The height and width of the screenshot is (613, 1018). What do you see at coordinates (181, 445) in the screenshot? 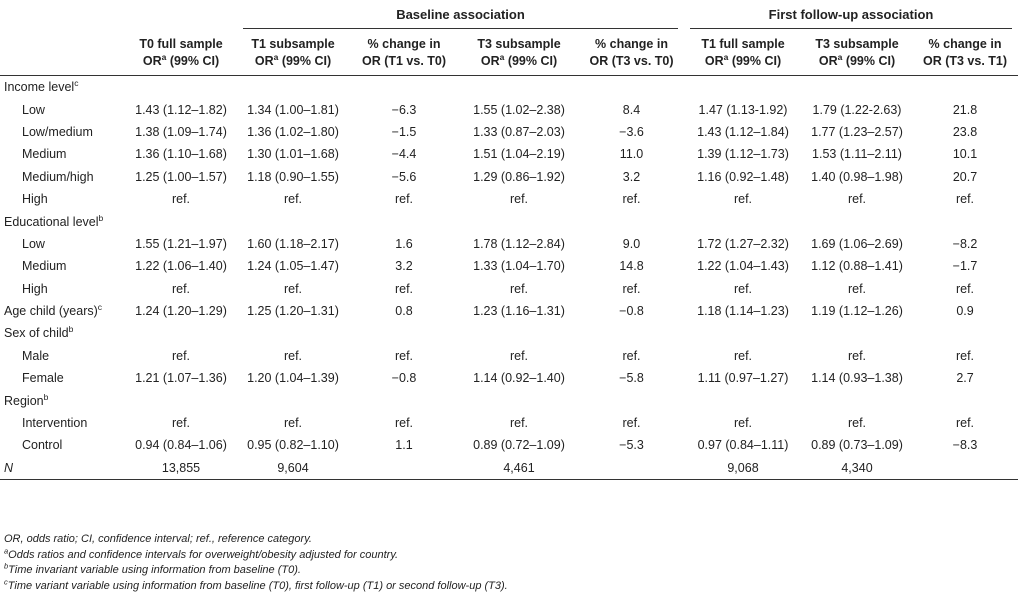
I see `table-cell: 0.94 (0.84–1.06)` at bounding box center [181, 445].